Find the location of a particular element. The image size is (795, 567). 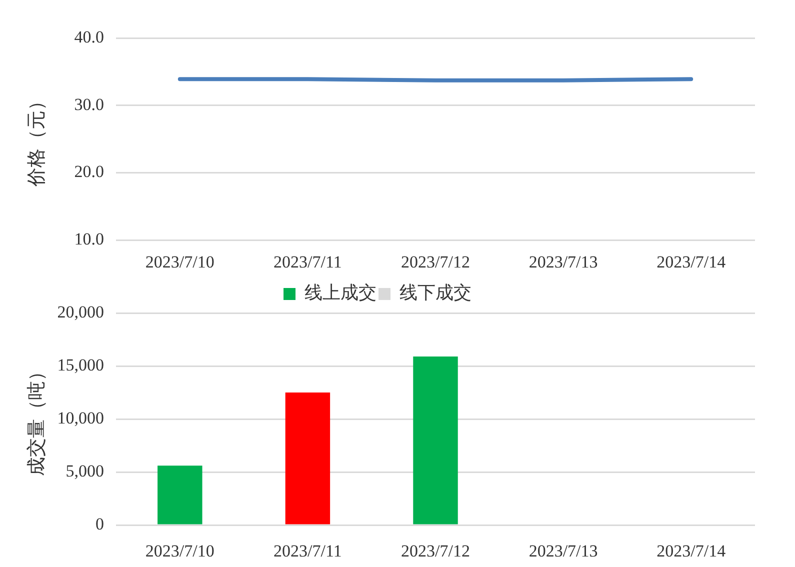

y-axis-title: 价格（元） is located at coordinates (37, 140).